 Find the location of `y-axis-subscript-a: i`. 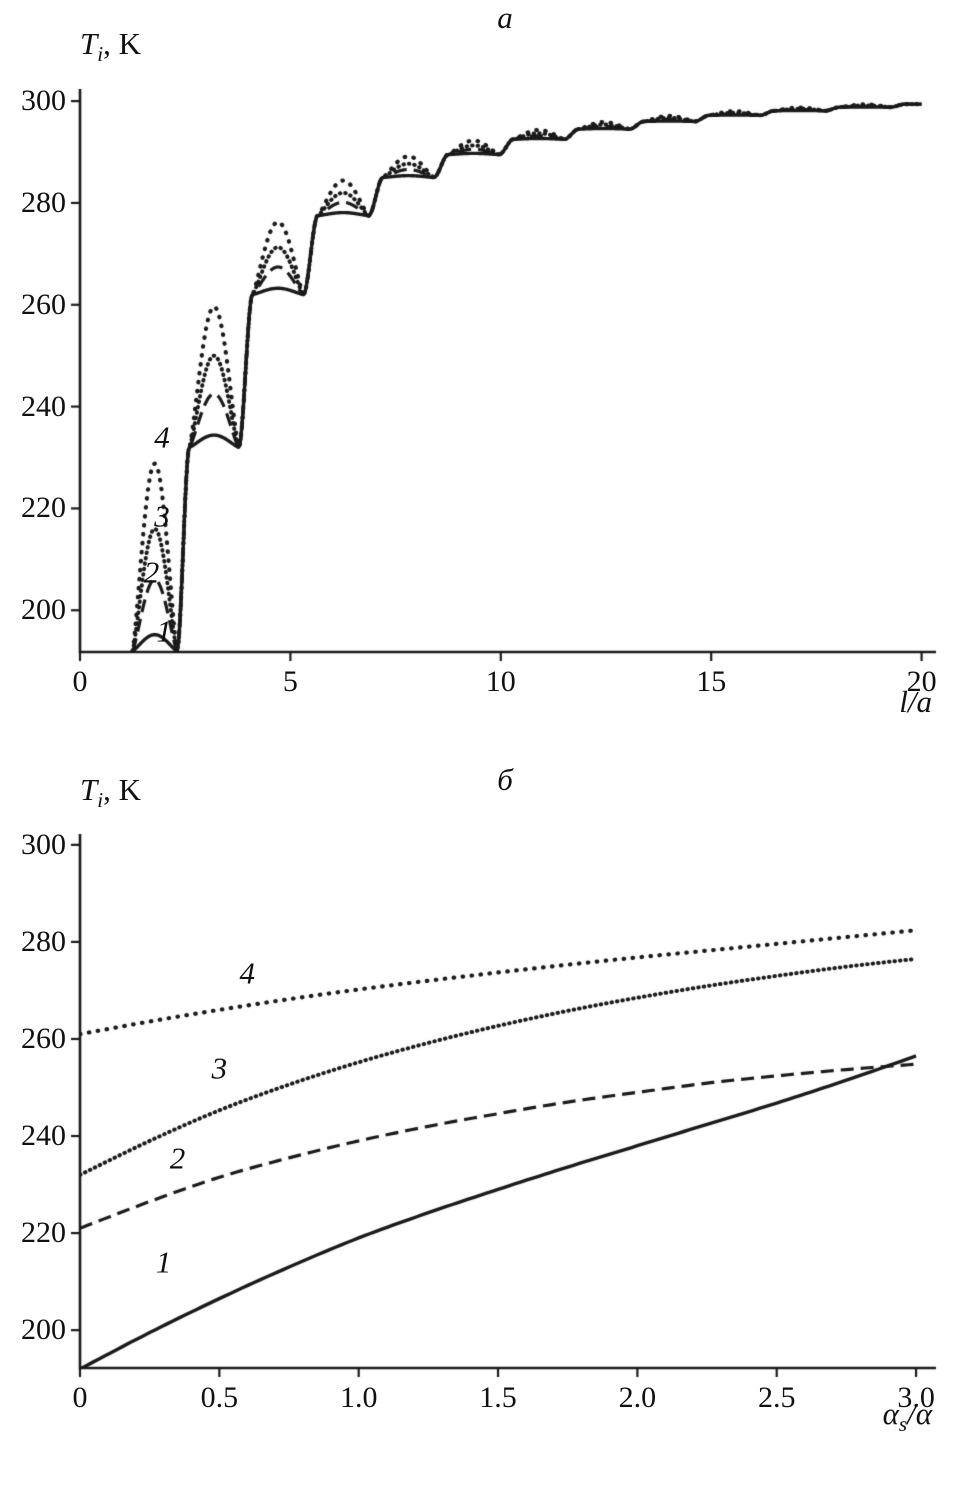

y-axis-subscript-a: i is located at coordinates (100, 54).